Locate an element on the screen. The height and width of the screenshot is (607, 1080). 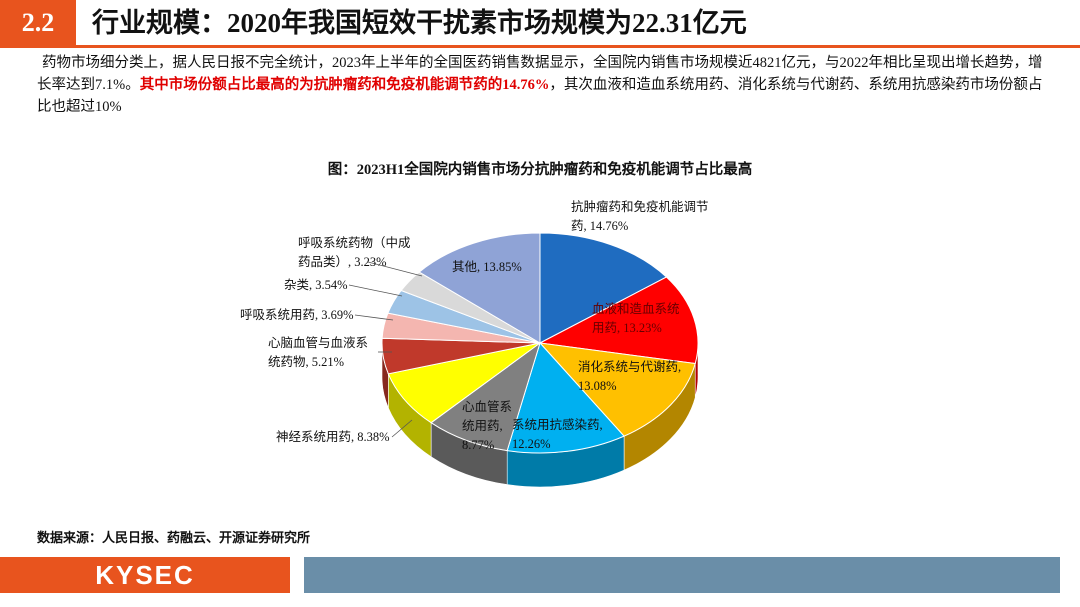
highlight: 其中市场份额占比最高的为抗肿瘤药和免疫机能调节药的14.76% is located at coordinates (344, 85).